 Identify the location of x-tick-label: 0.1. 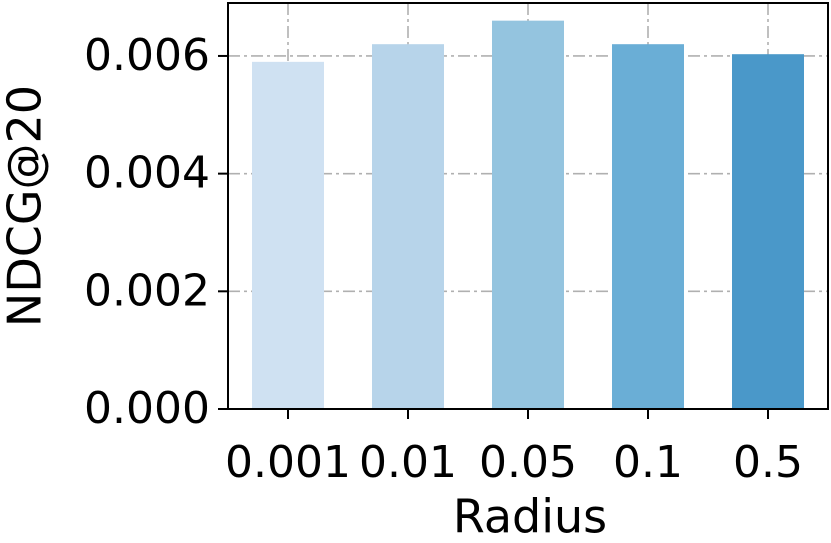
(648, 462).